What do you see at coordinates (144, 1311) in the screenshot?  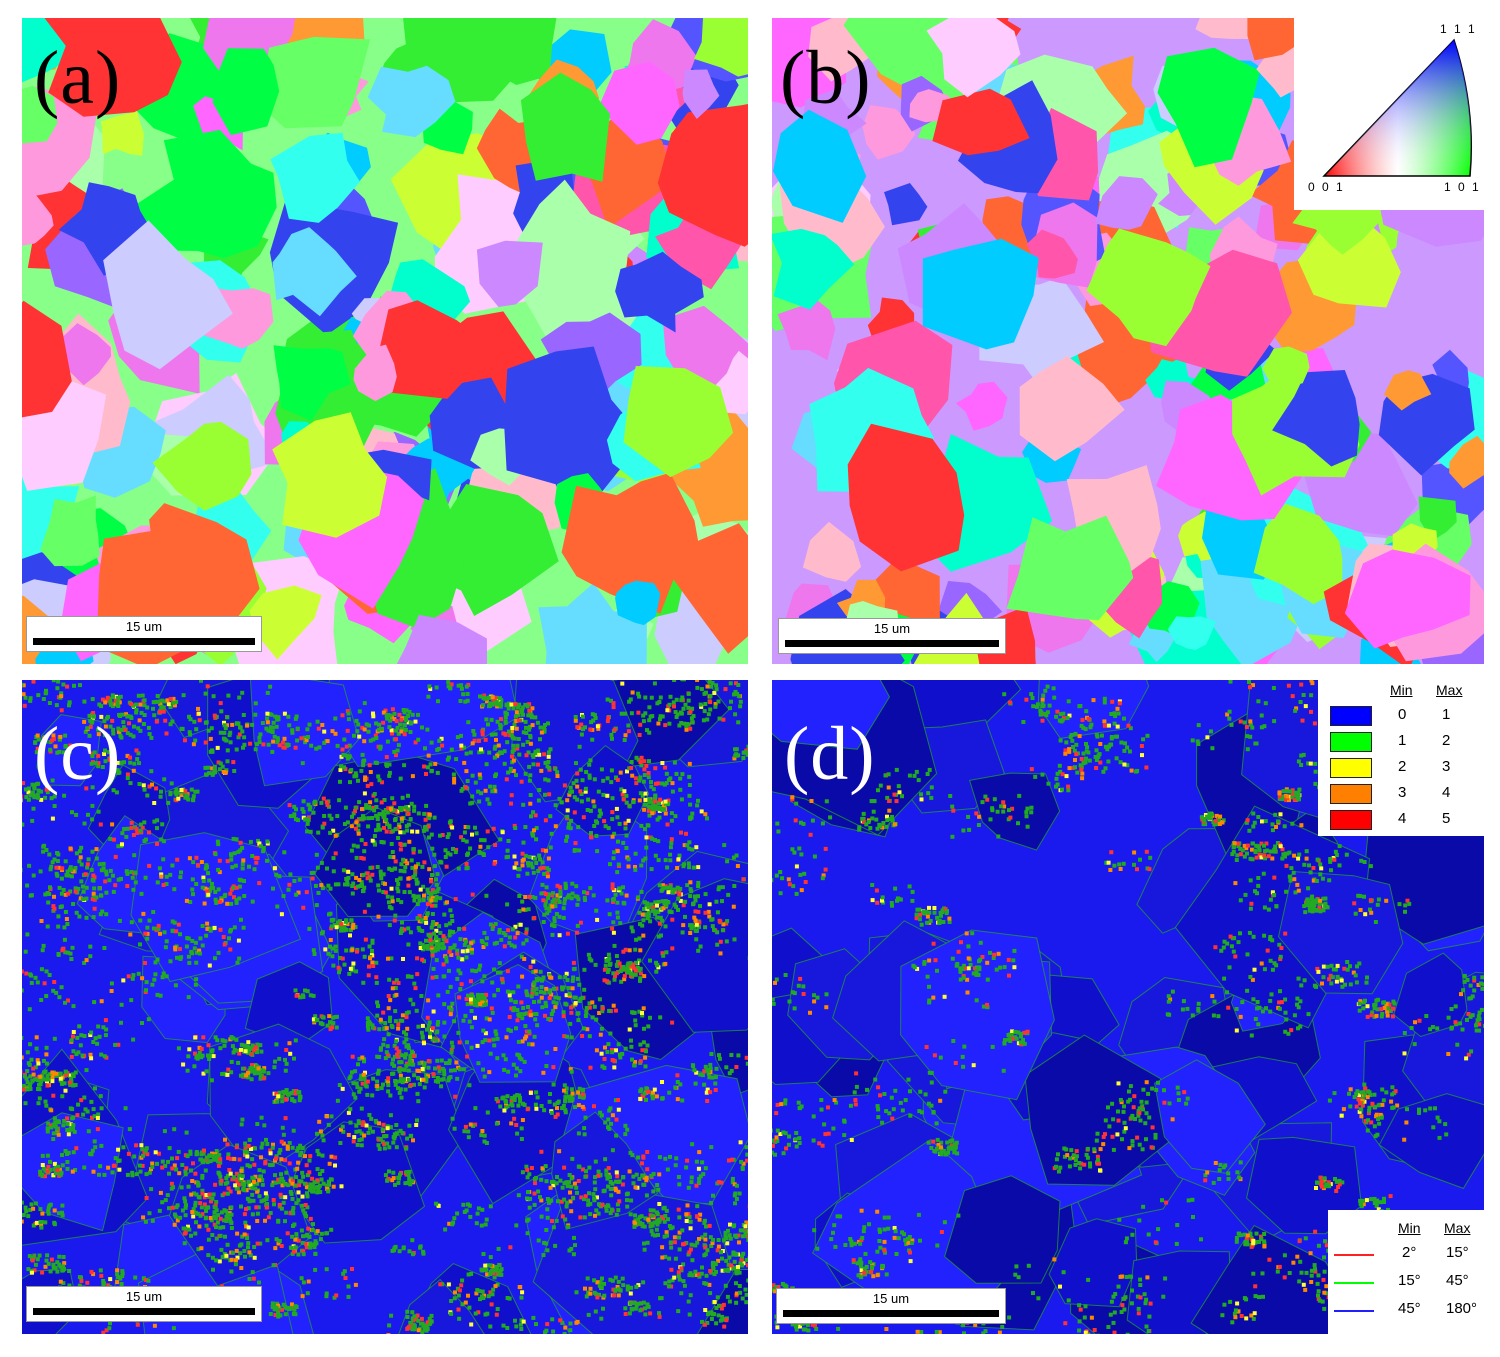 I see `scale-bar-c-line` at bounding box center [144, 1311].